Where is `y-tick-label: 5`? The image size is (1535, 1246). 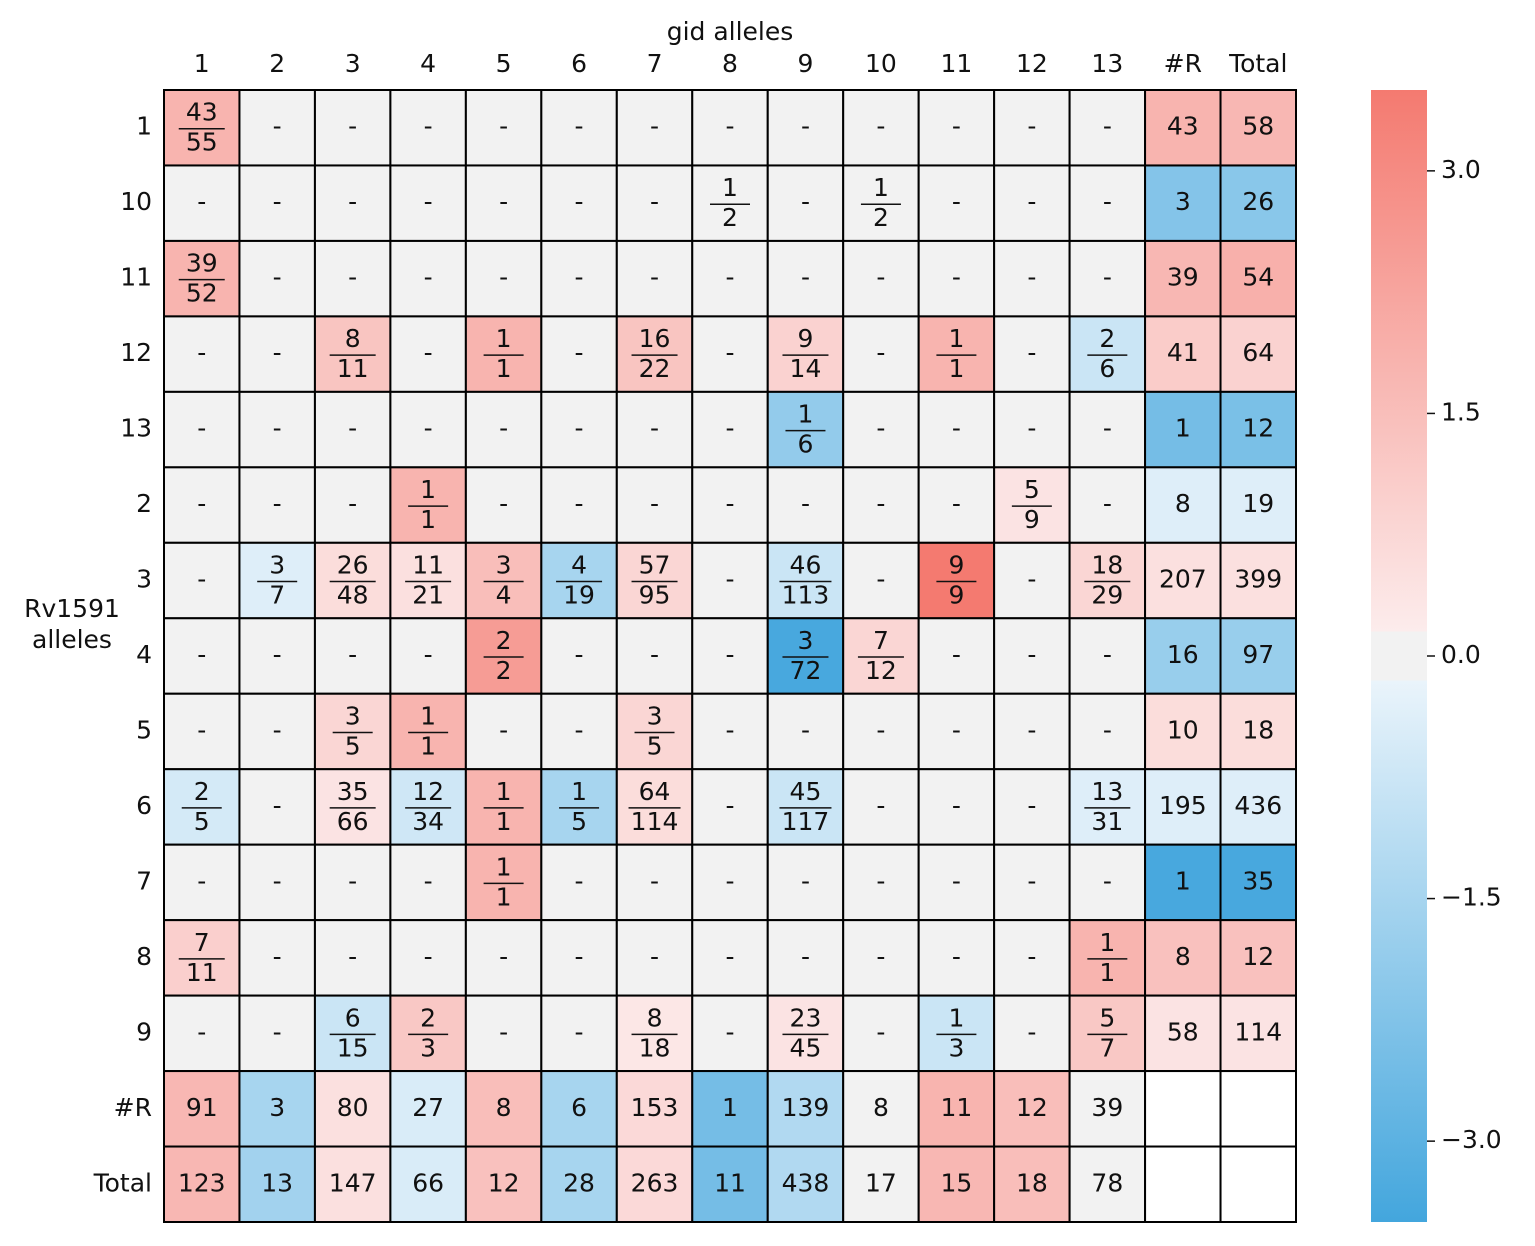
y-tick-label: 5 is located at coordinates (144, 729).